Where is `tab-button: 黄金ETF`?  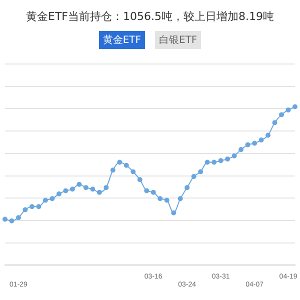 tab-button: 黄金ETF is located at coordinates (121, 40).